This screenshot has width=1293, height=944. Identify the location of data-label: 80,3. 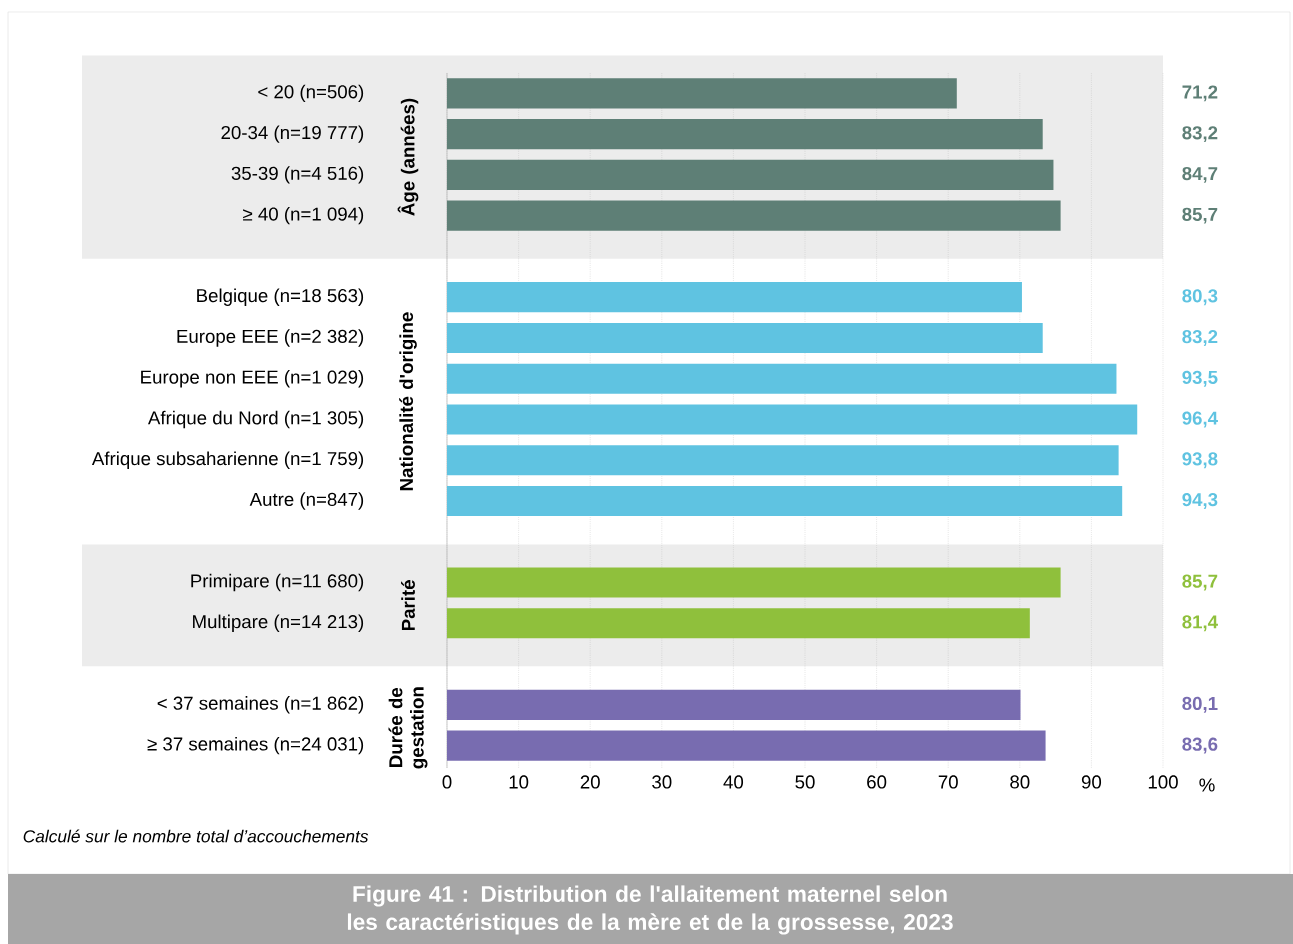
(1200, 297).